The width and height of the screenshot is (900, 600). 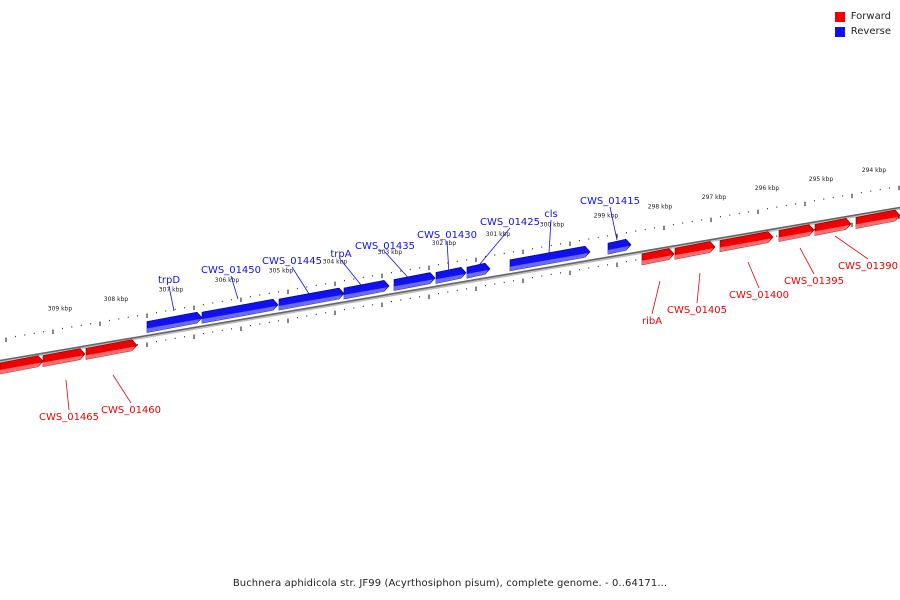 I want to click on forward-swatch, so click(x=839, y=16).